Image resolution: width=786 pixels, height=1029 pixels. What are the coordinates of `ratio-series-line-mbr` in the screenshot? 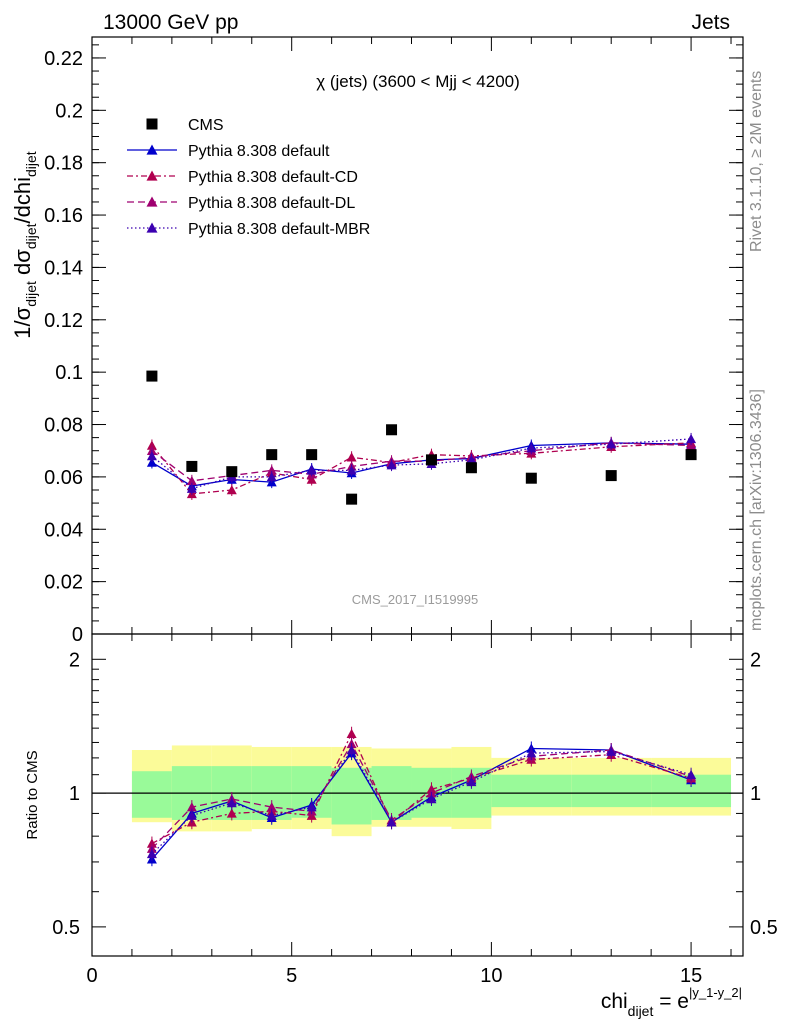 It's located at (421, 801).